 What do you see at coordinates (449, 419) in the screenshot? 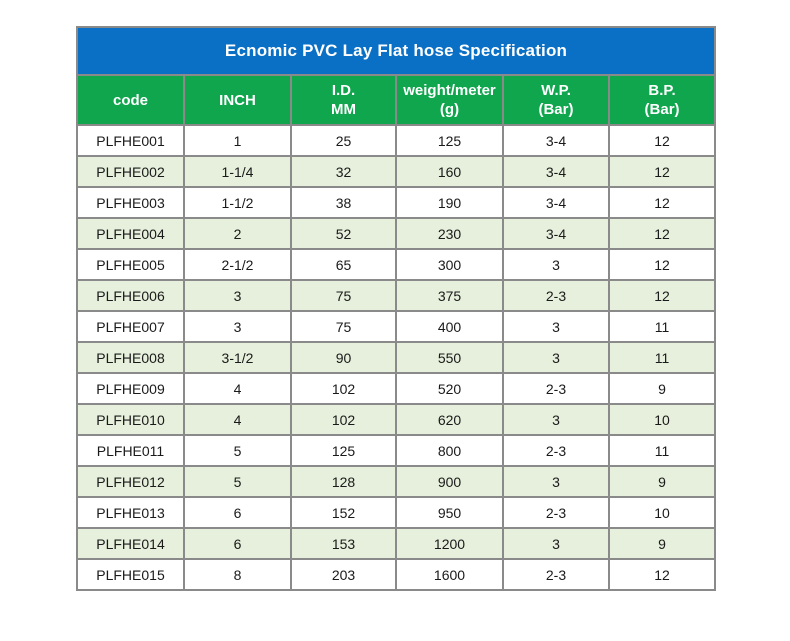
I see `cell-weight: 620` at bounding box center [449, 419].